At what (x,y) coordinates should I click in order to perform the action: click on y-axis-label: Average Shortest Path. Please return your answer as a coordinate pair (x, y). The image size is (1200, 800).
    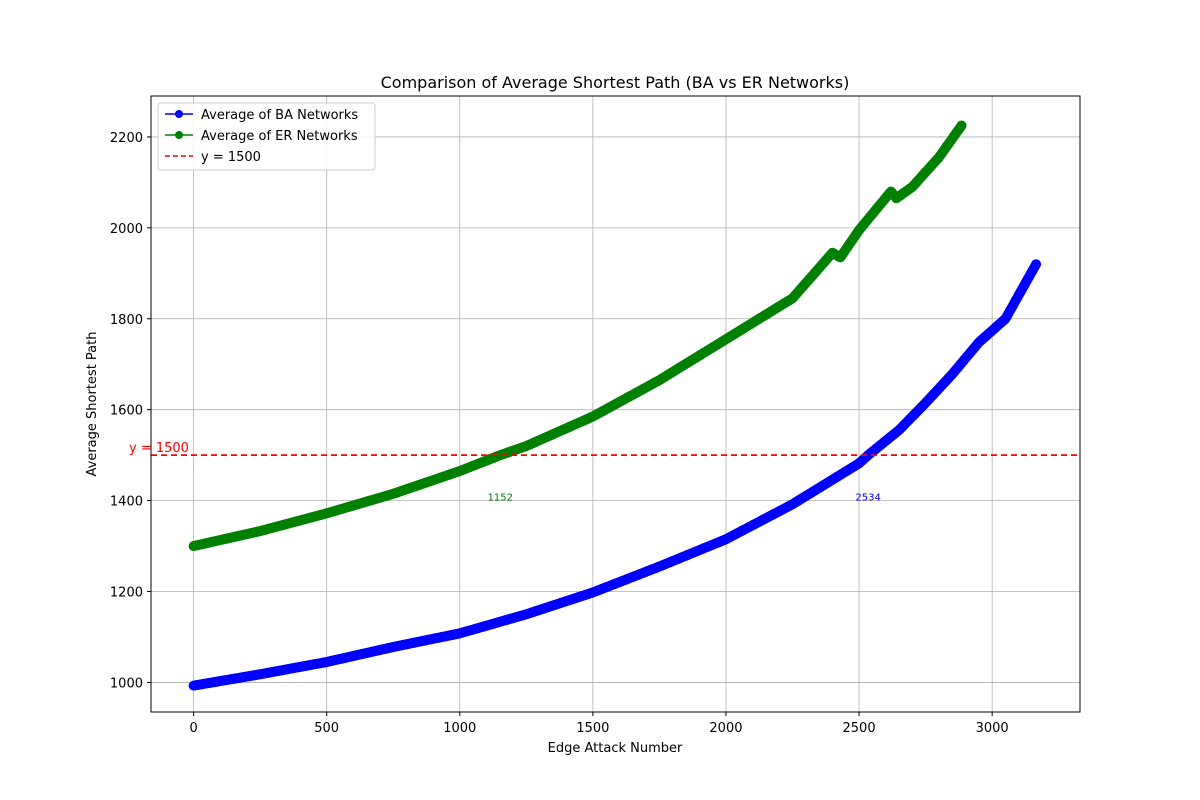
    Looking at the image, I should click on (92, 404).